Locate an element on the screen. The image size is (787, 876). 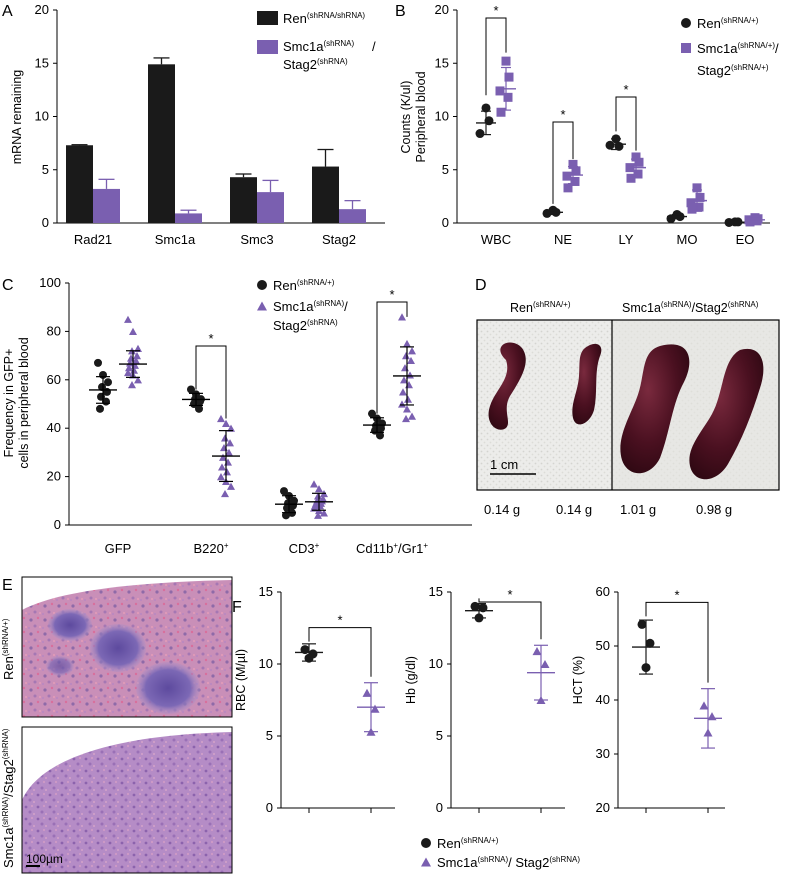
bar-stag2-smc1a-stag2 is located at coordinates (352, 216).